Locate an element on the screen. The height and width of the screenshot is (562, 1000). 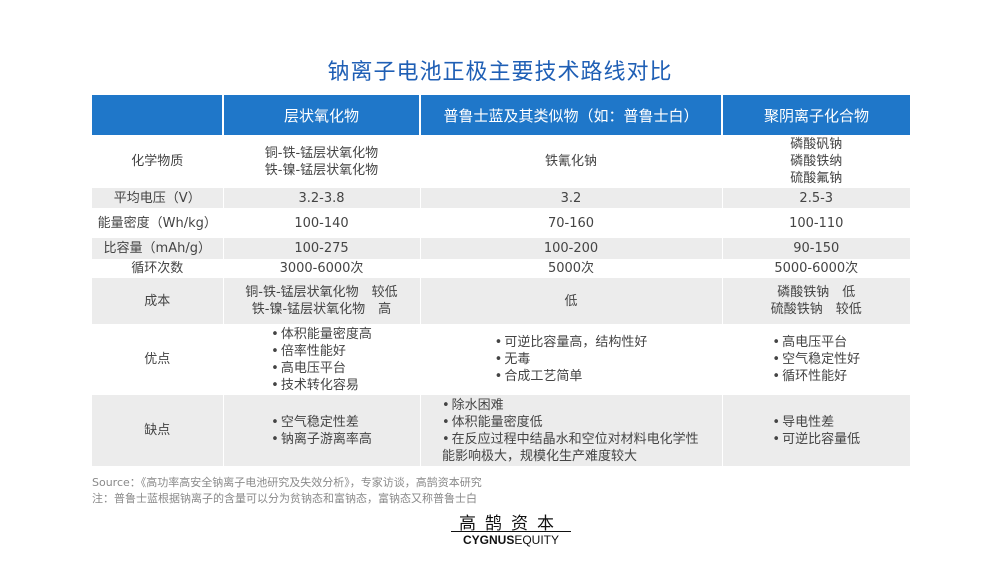
bullet-list: 导电性差 可逆比容量低 is located at coordinates (816, 431).